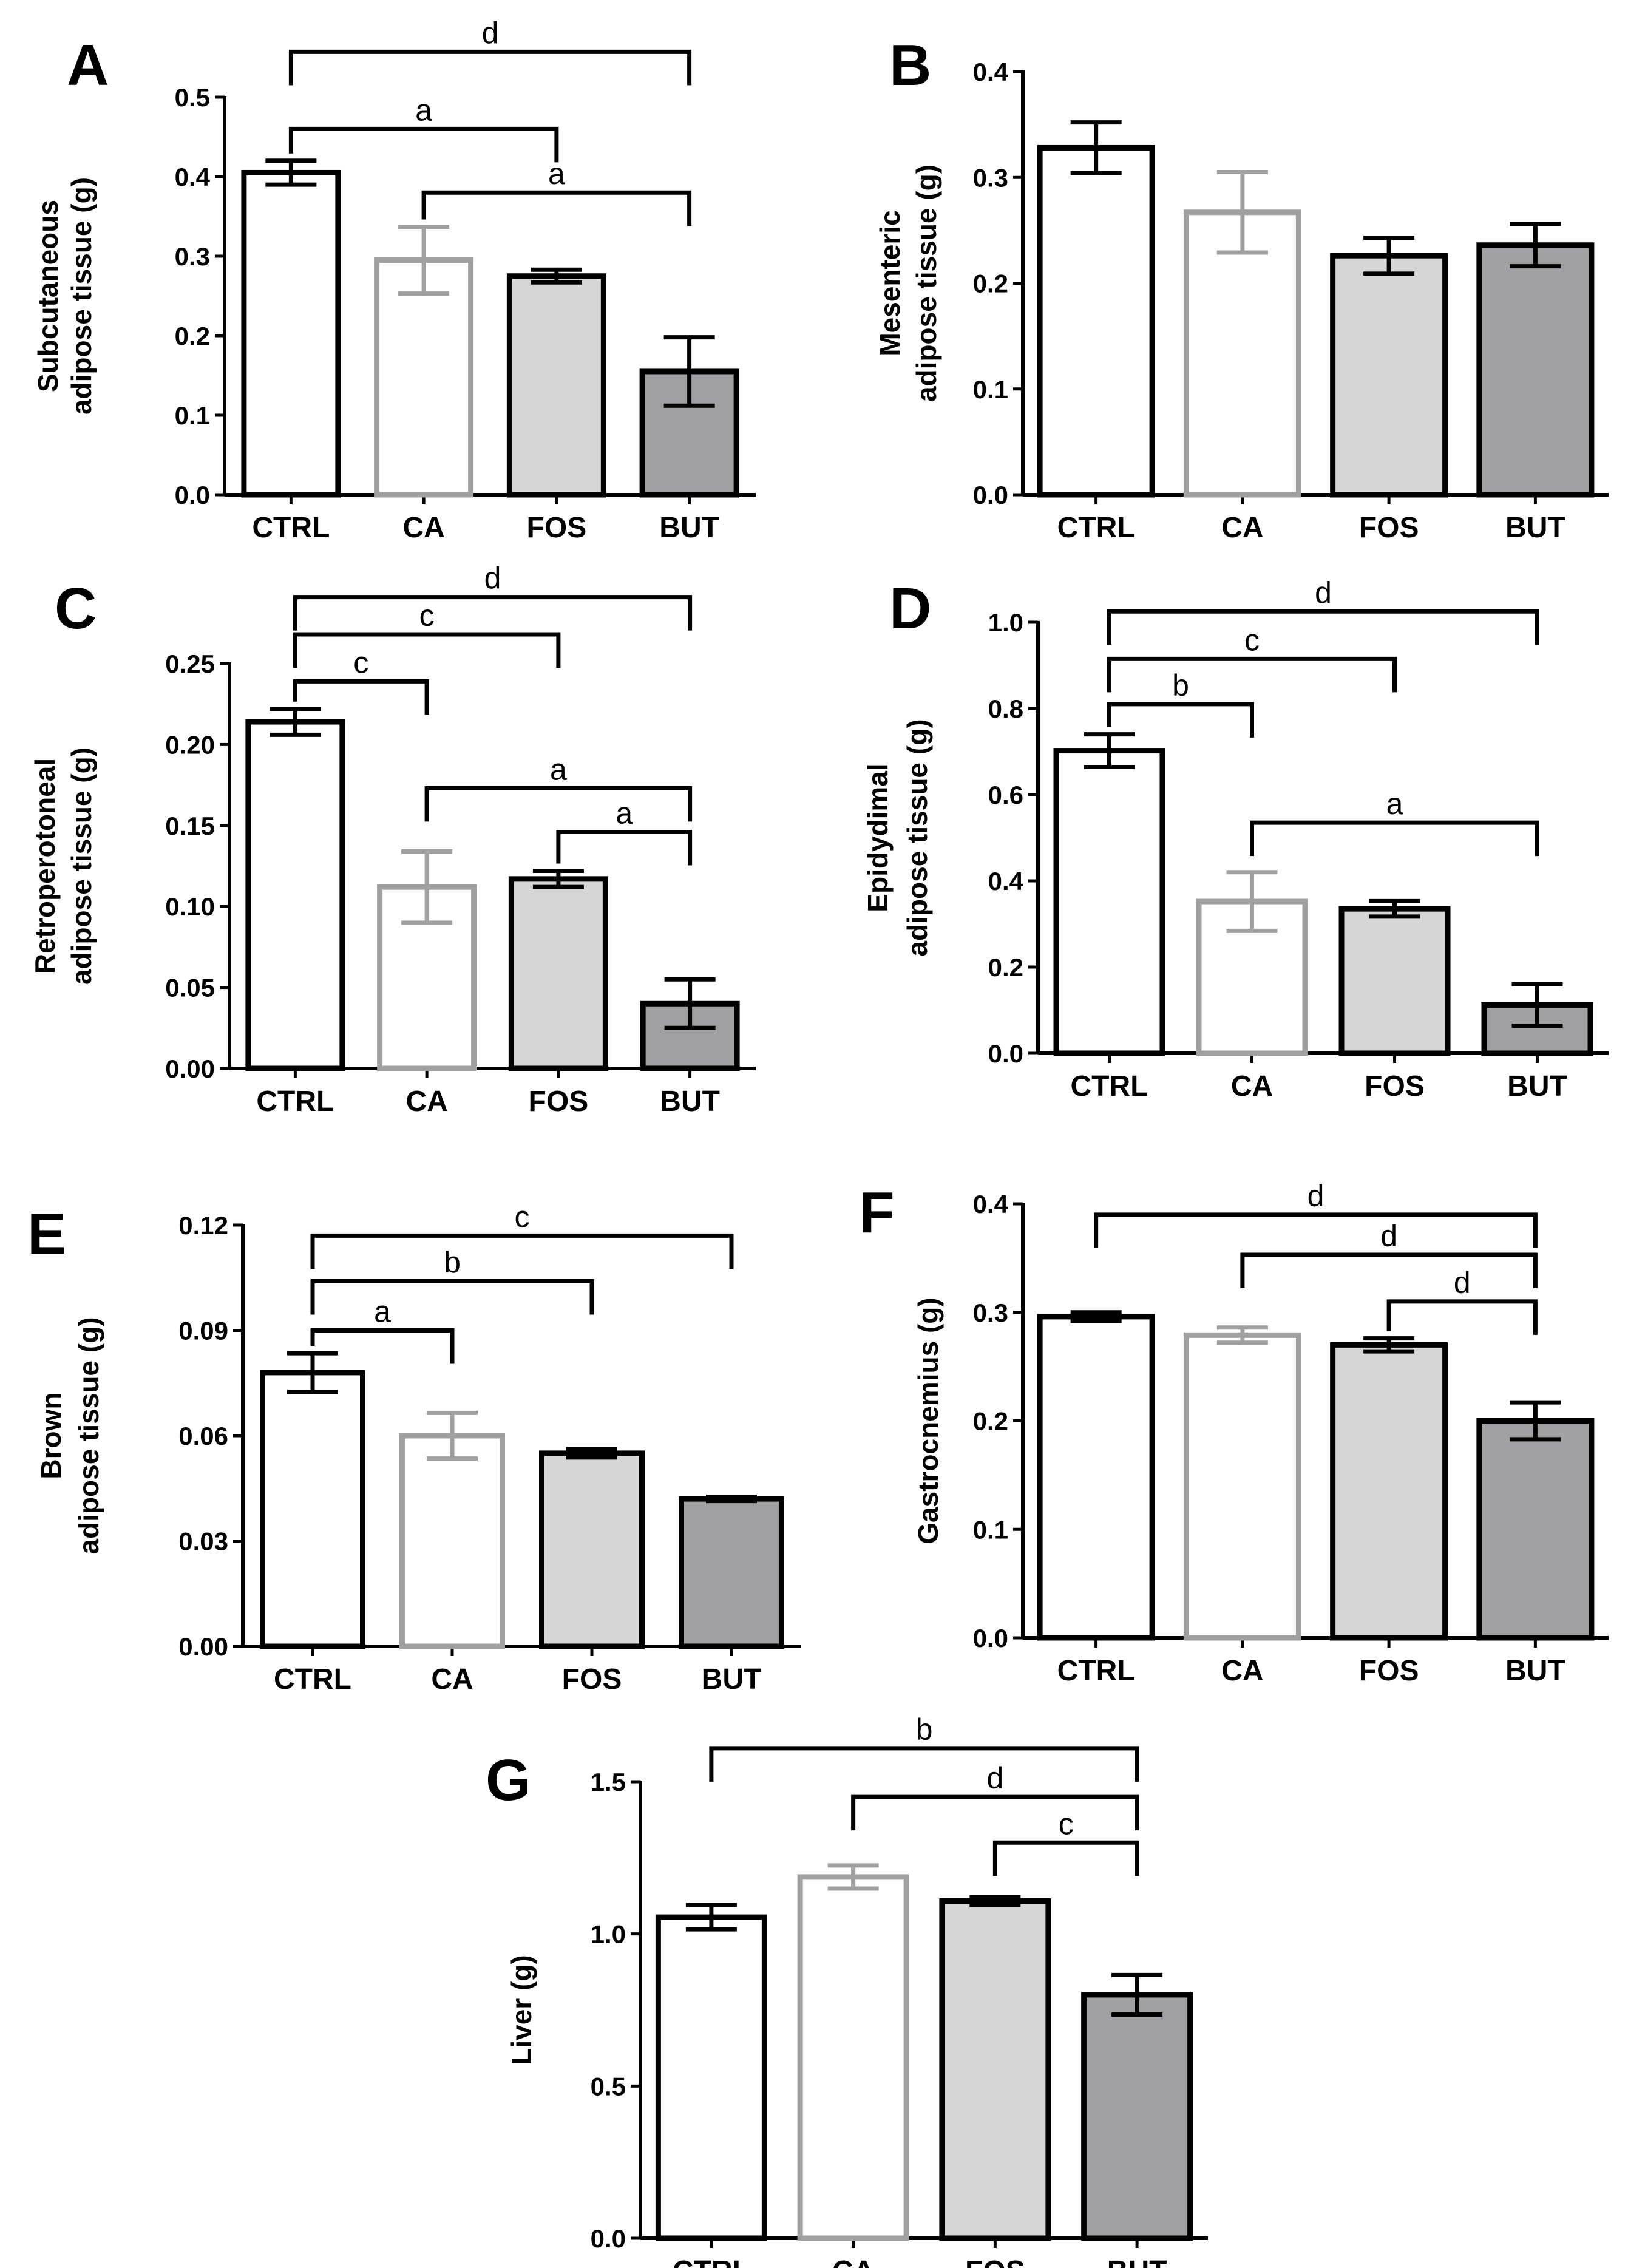  What do you see at coordinates (190, 664) in the screenshot?
I see `y-tick-label: 0.25` at bounding box center [190, 664].